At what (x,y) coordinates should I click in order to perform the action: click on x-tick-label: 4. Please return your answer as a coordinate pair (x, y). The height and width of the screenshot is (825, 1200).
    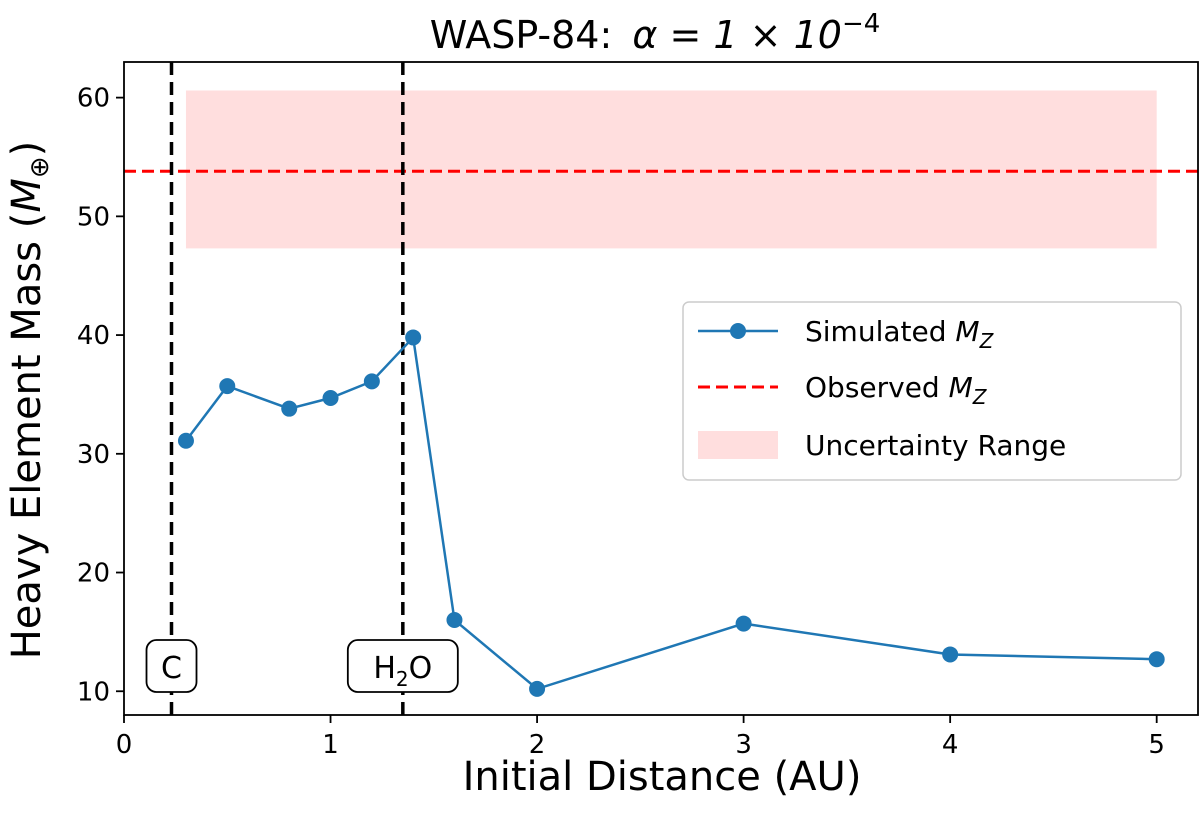
    Looking at the image, I should click on (950, 745).